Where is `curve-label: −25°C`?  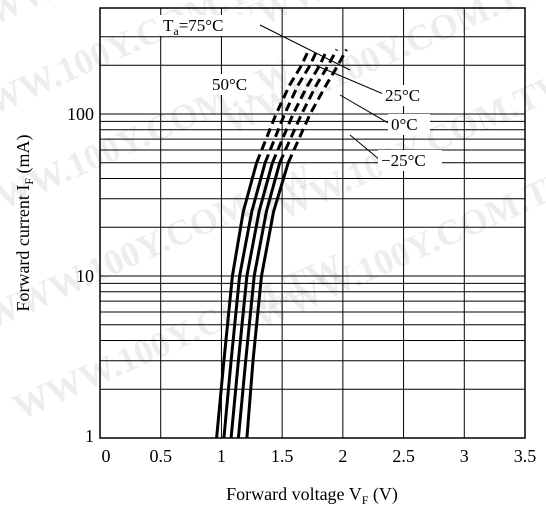 curve-label: −25°C is located at coordinates (403, 160).